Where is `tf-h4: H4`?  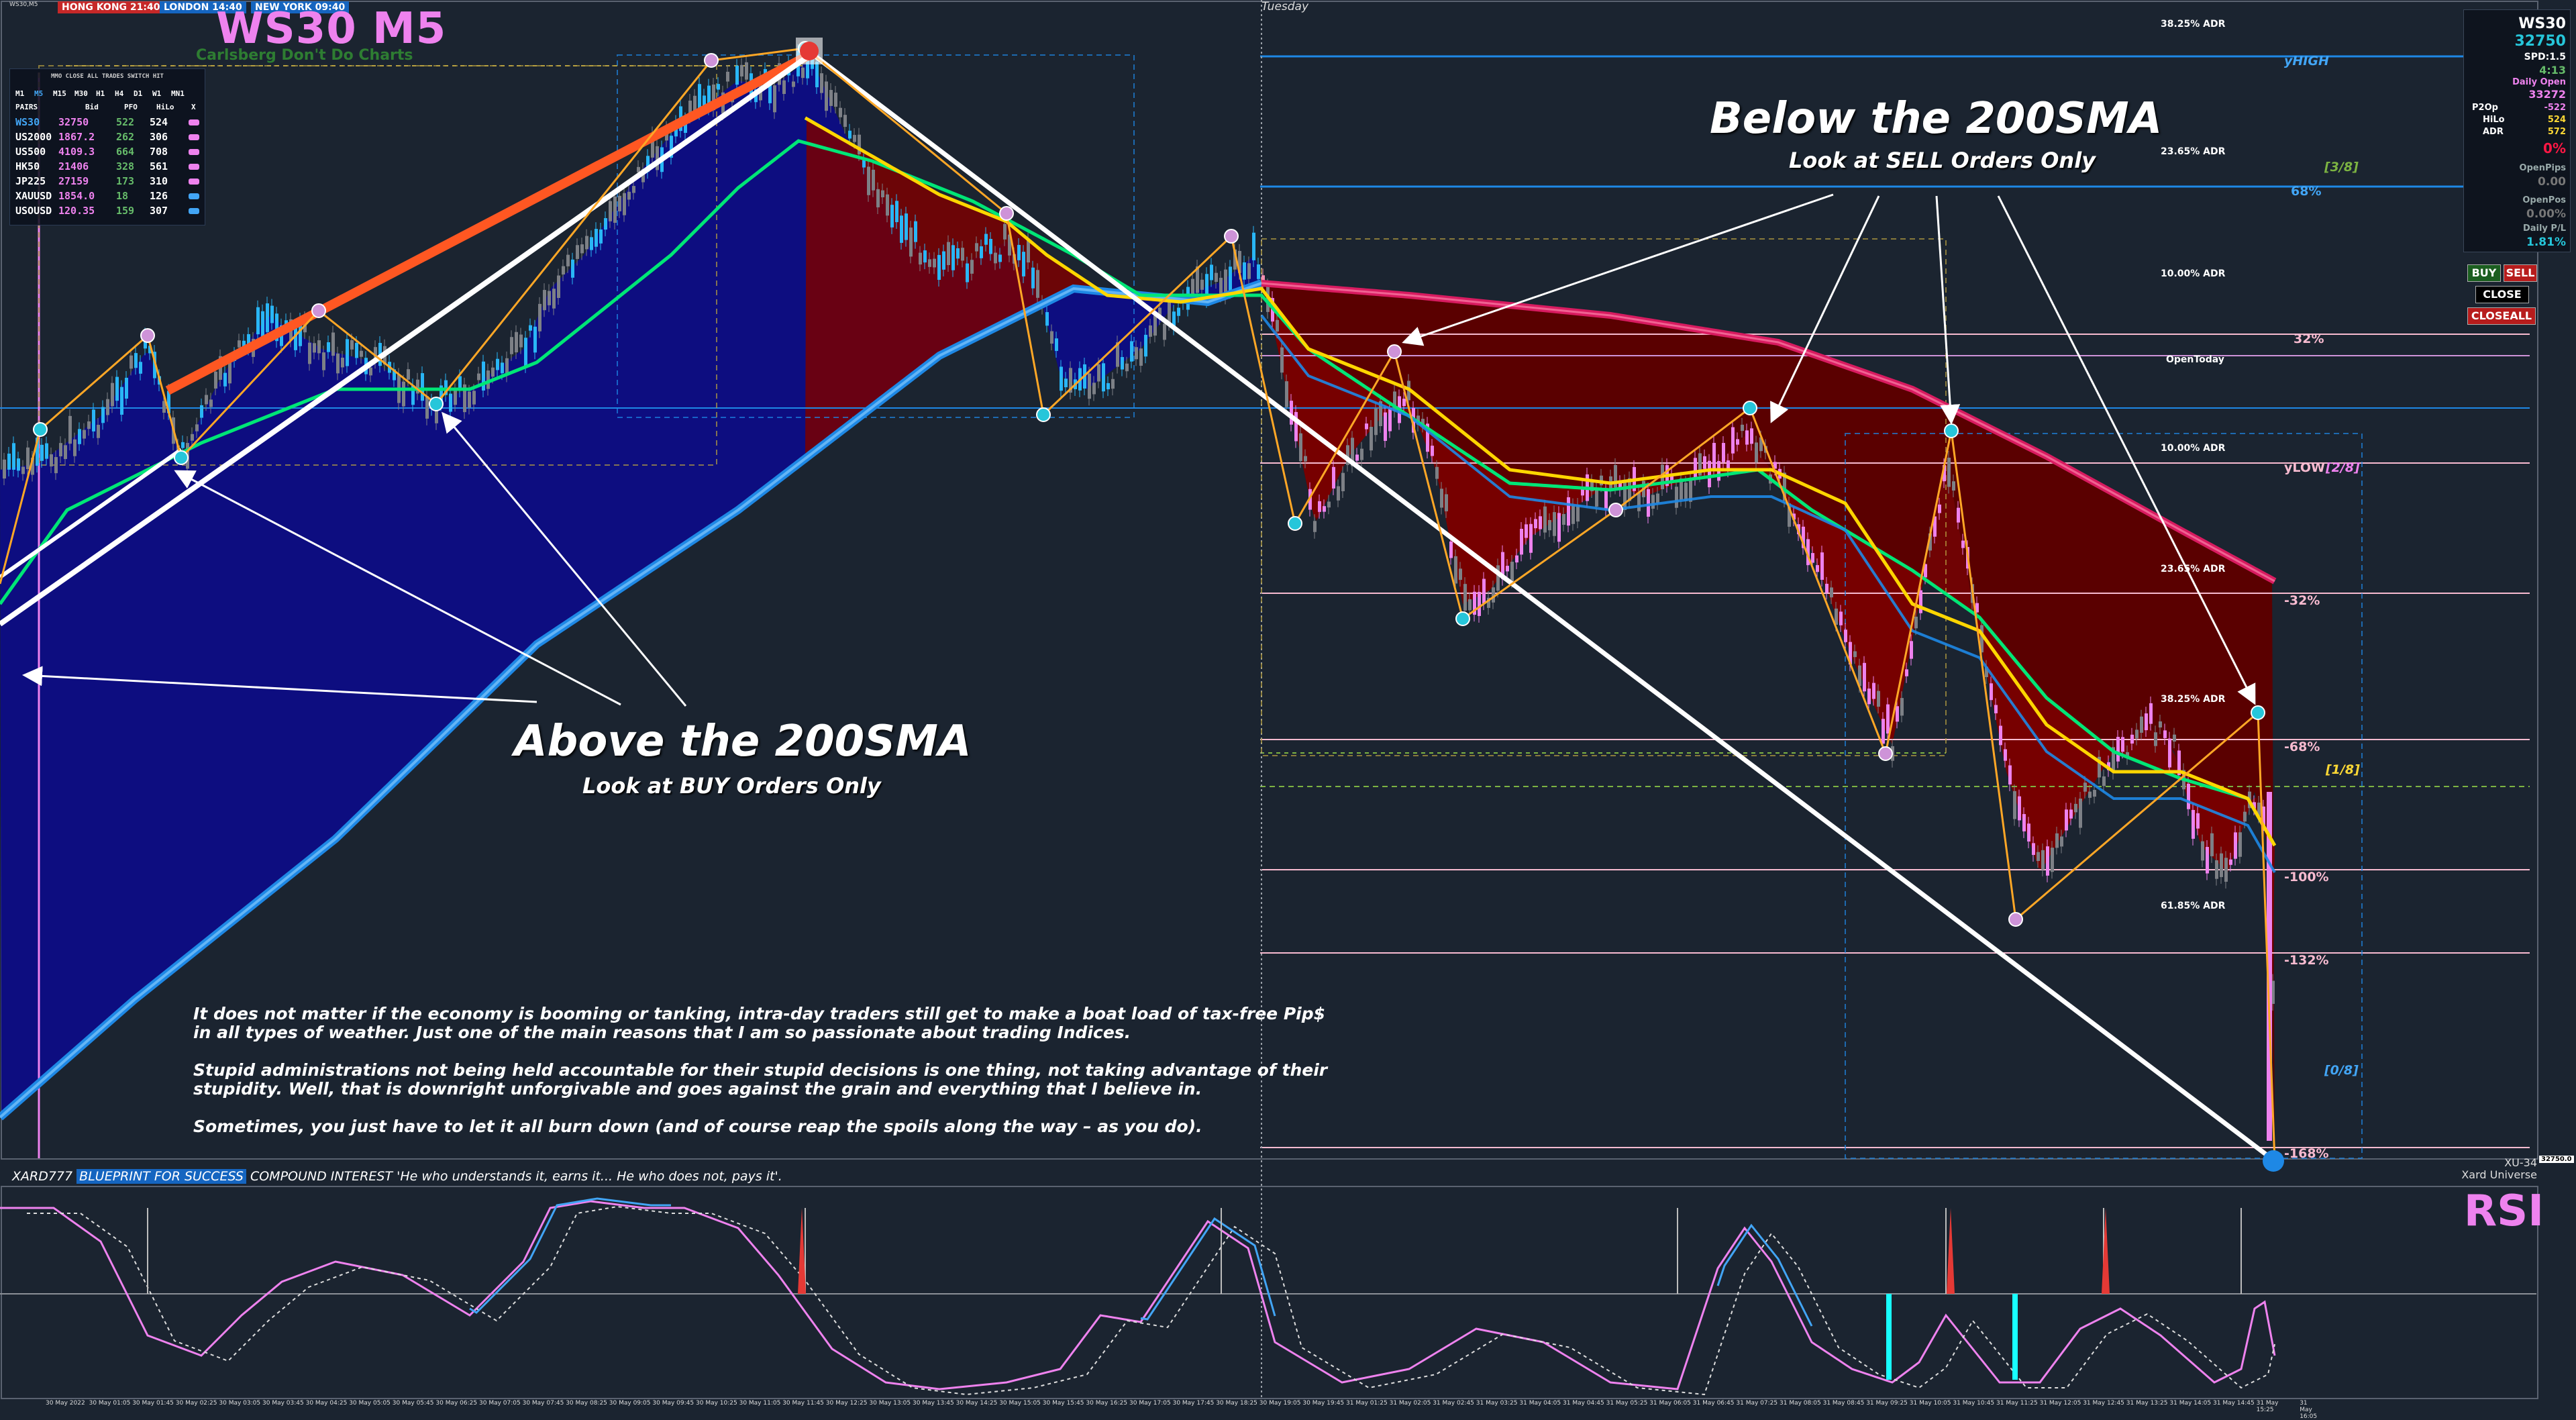 tf-h4: H4 is located at coordinates (119, 93).